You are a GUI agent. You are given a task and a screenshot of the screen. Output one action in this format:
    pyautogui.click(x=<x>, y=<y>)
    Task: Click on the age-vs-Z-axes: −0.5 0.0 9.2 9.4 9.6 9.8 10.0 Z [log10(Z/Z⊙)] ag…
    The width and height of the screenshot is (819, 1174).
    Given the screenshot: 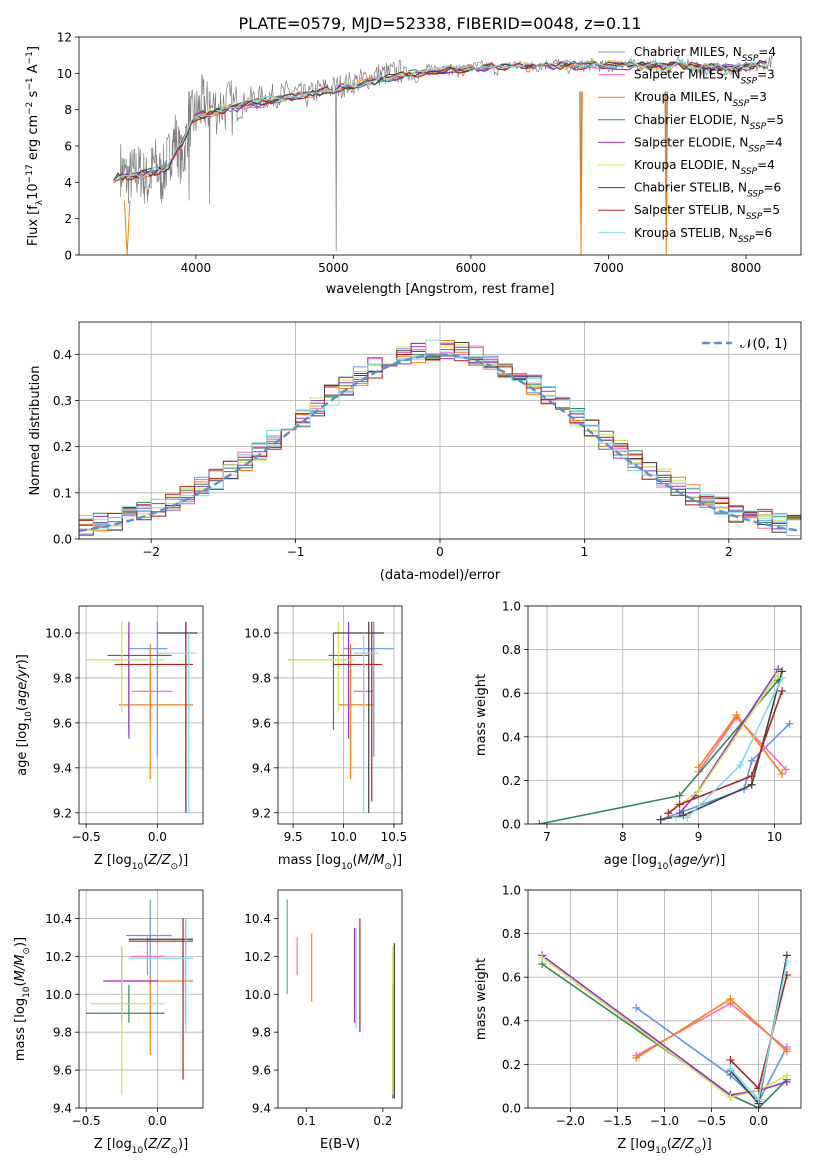 What is the action you would take?
    pyautogui.click(x=109, y=738)
    